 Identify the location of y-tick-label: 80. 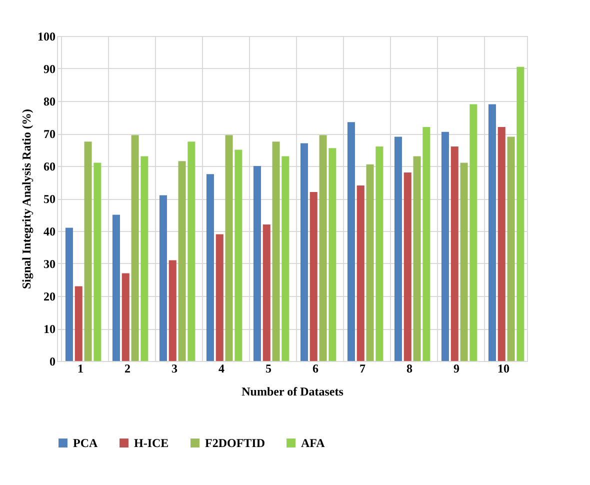
(50, 101).